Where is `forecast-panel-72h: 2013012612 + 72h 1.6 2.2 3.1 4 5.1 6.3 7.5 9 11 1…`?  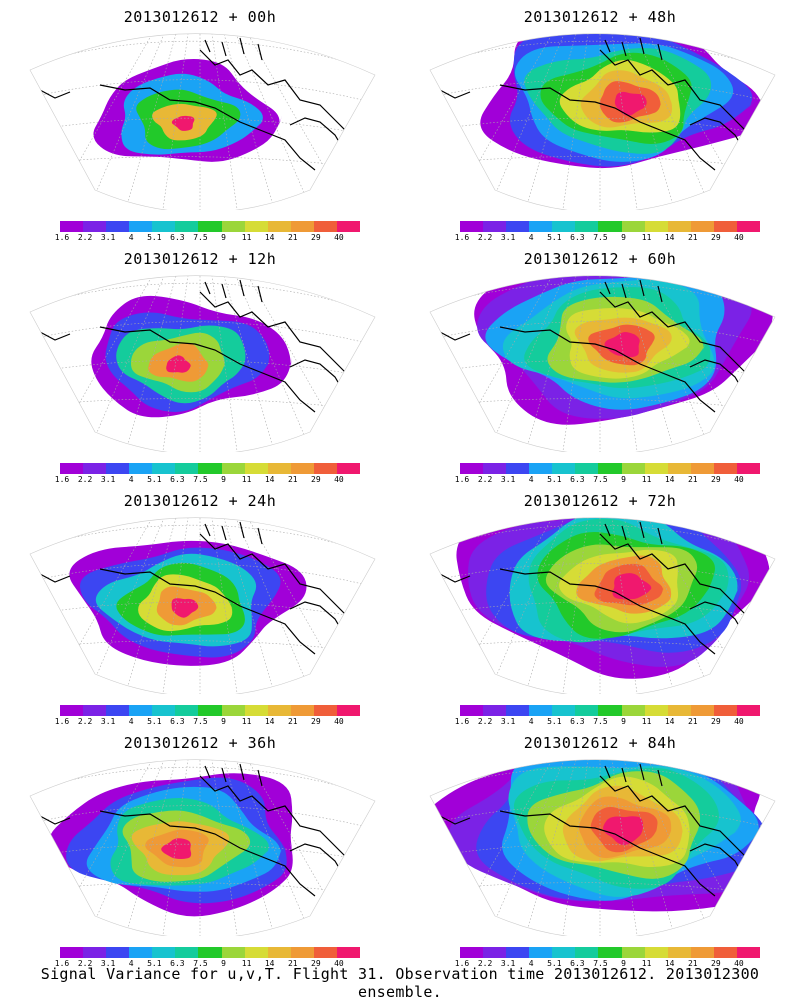
forecast-panel-72h: 2013012612 + 72h 1.6 2.2 3.1 4 5.1 6.3 7.5 9 11 1… is located at coordinates (600, 605).